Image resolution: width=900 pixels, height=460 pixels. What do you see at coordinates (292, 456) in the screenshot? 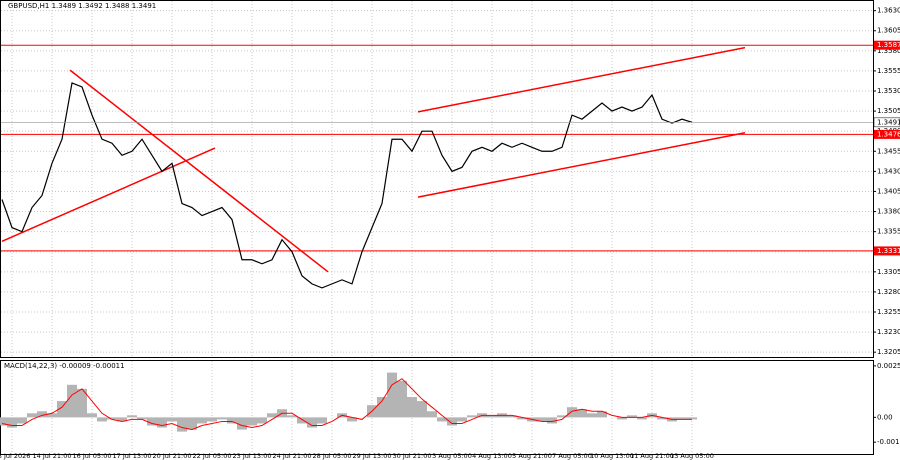
I see `x-tick-label: 24 Jul 21:00` at bounding box center [292, 456].